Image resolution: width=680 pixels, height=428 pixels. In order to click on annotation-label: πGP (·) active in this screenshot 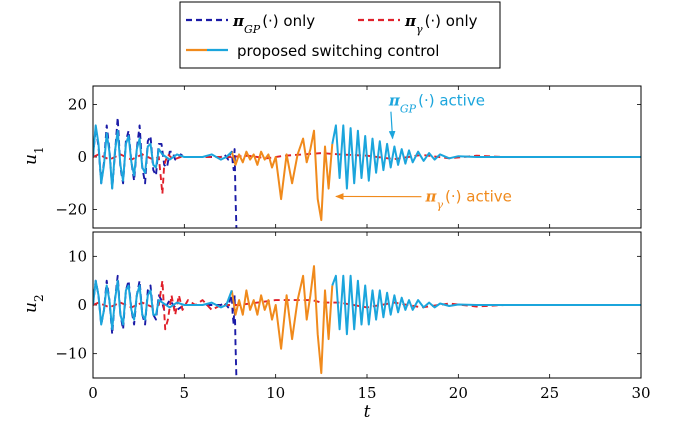, I will do `click(436, 104)`.